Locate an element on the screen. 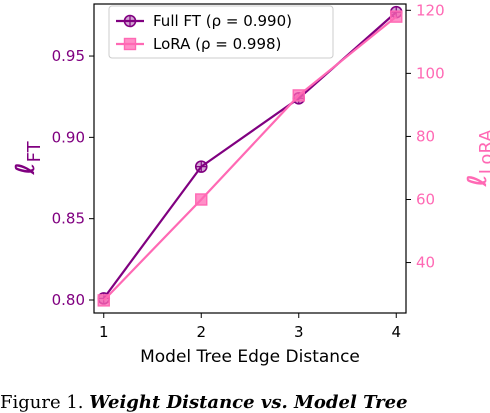 The image size is (490, 413). legend-label: Full FT (ρ = 0.990) is located at coordinates (222, 21).